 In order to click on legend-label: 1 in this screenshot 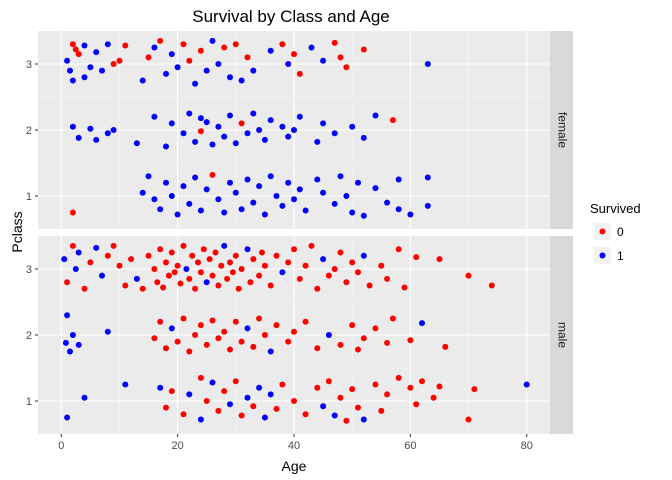, I will do `click(620, 256)`.